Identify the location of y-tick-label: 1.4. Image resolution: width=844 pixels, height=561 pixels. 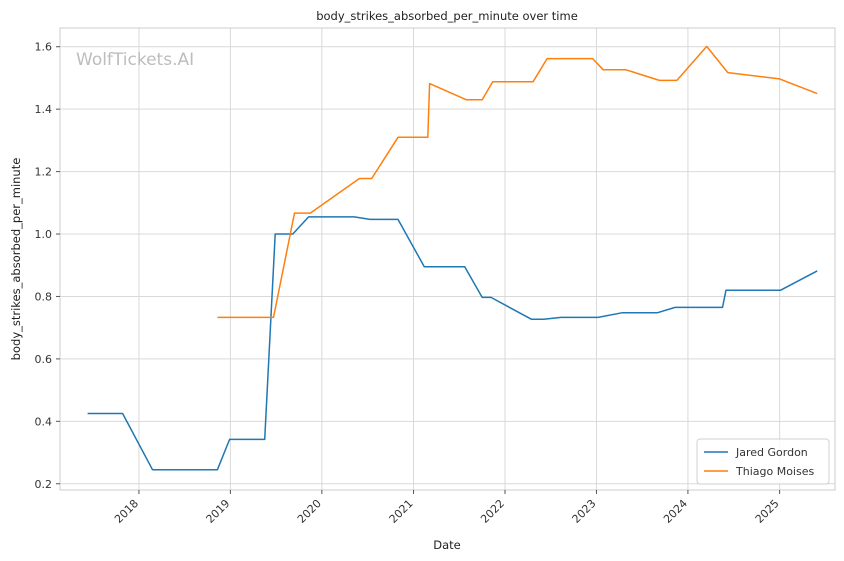
(44, 109).